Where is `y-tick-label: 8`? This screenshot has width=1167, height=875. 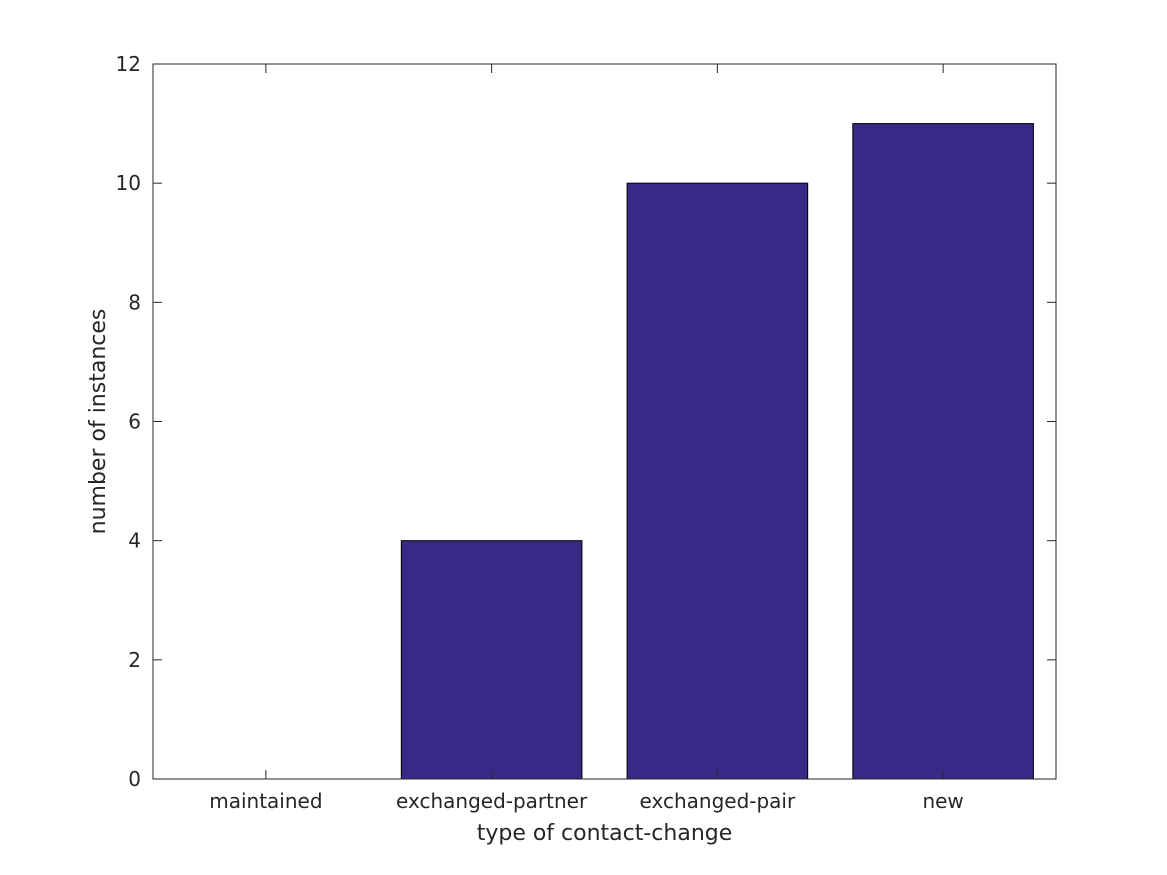 y-tick-label: 8 is located at coordinates (134, 302).